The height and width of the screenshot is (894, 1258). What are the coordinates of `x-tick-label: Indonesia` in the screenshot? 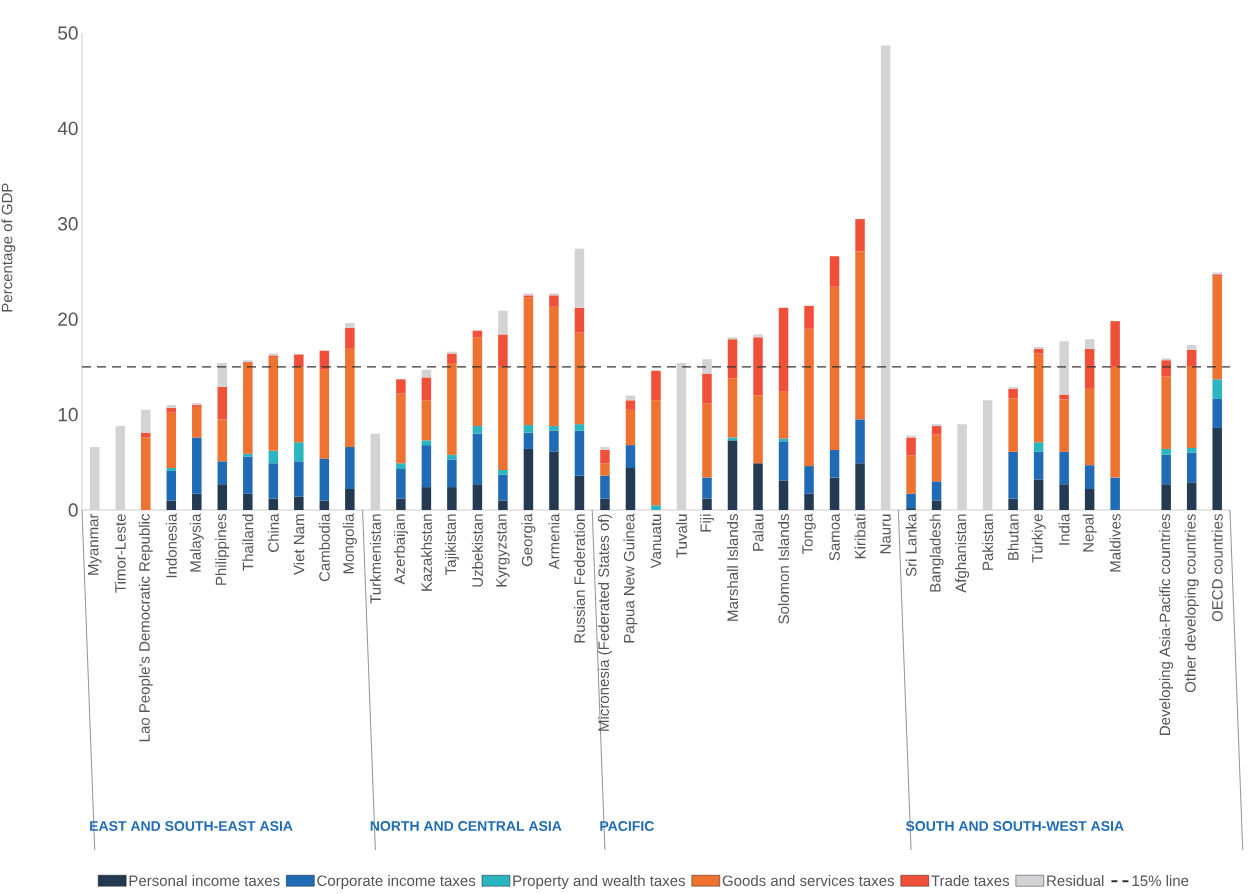 It's located at (171, 545).